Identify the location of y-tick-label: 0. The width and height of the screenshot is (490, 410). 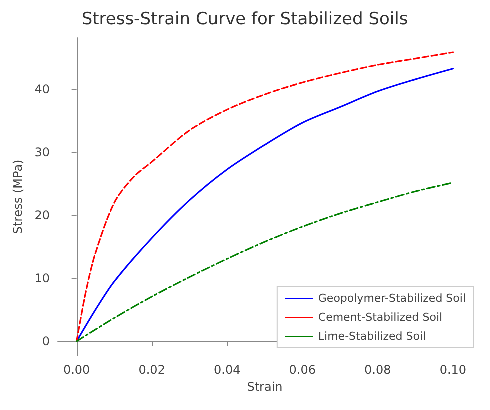
(46, 341).